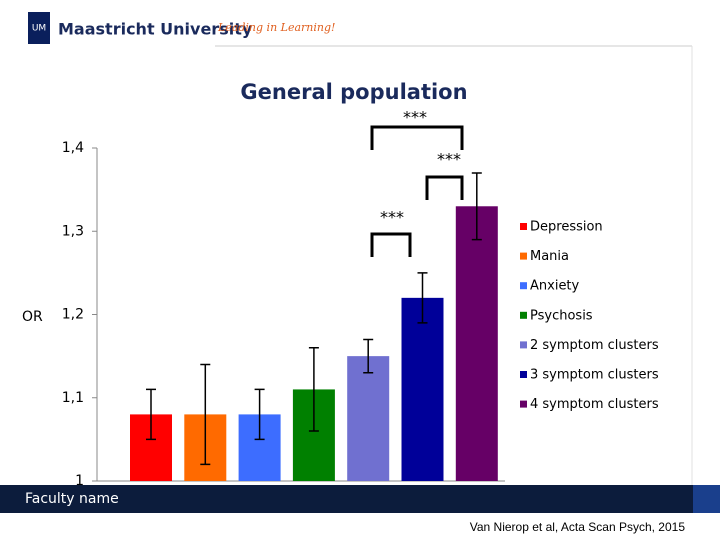 The height and width of the screenshot is (544, 720). Describe the element at coordinates (73, 148) in the screenshot. I see `y-tick-label: 1,4` at that location.